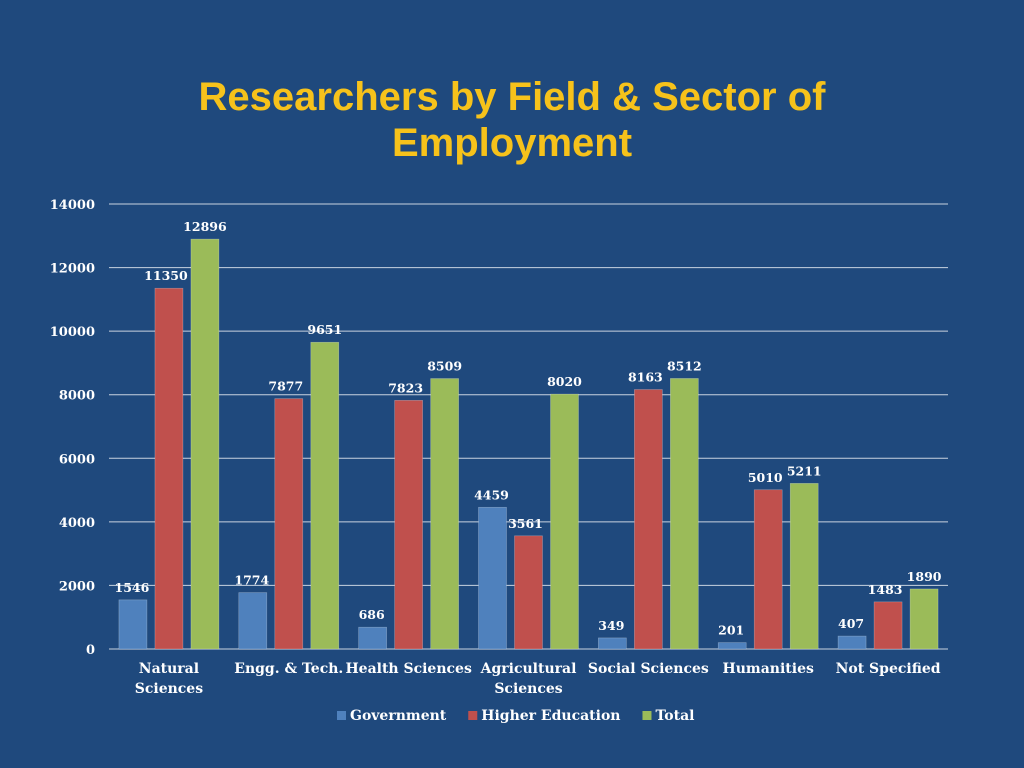  What do you see at coordinates (72, 269) in the screenshot?
I see `y-tick-label: 12000` at bounding box center [72, 269].